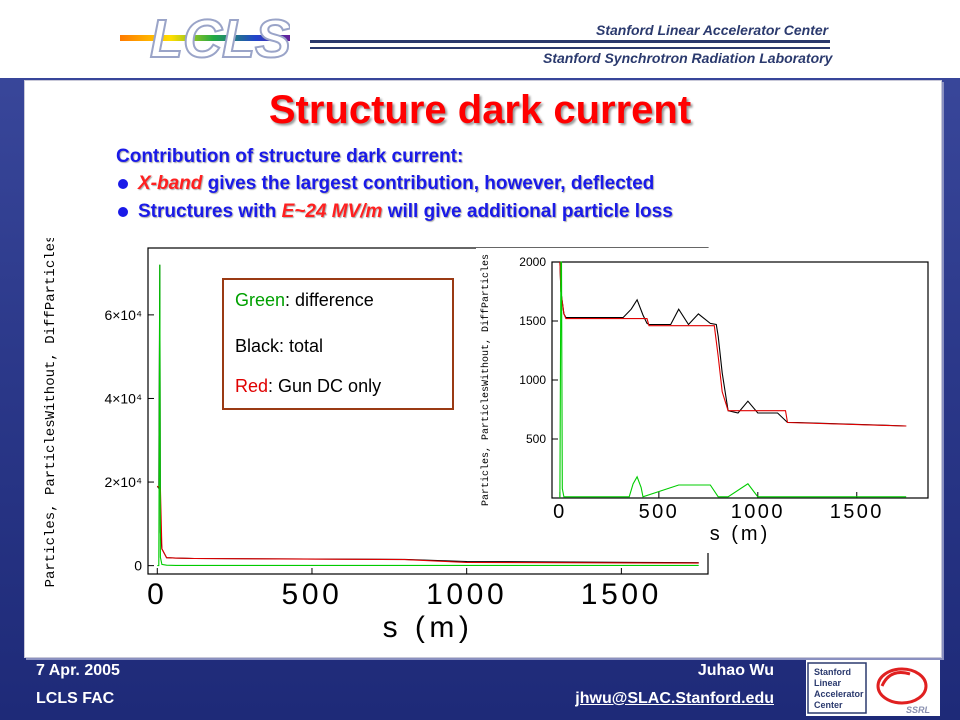 The height and width of the screenshot is (720, 960). Describe the element at coordinates (536, 439) in the screenshot. I see `inset-plot-y-tick-label: 500` at that location.